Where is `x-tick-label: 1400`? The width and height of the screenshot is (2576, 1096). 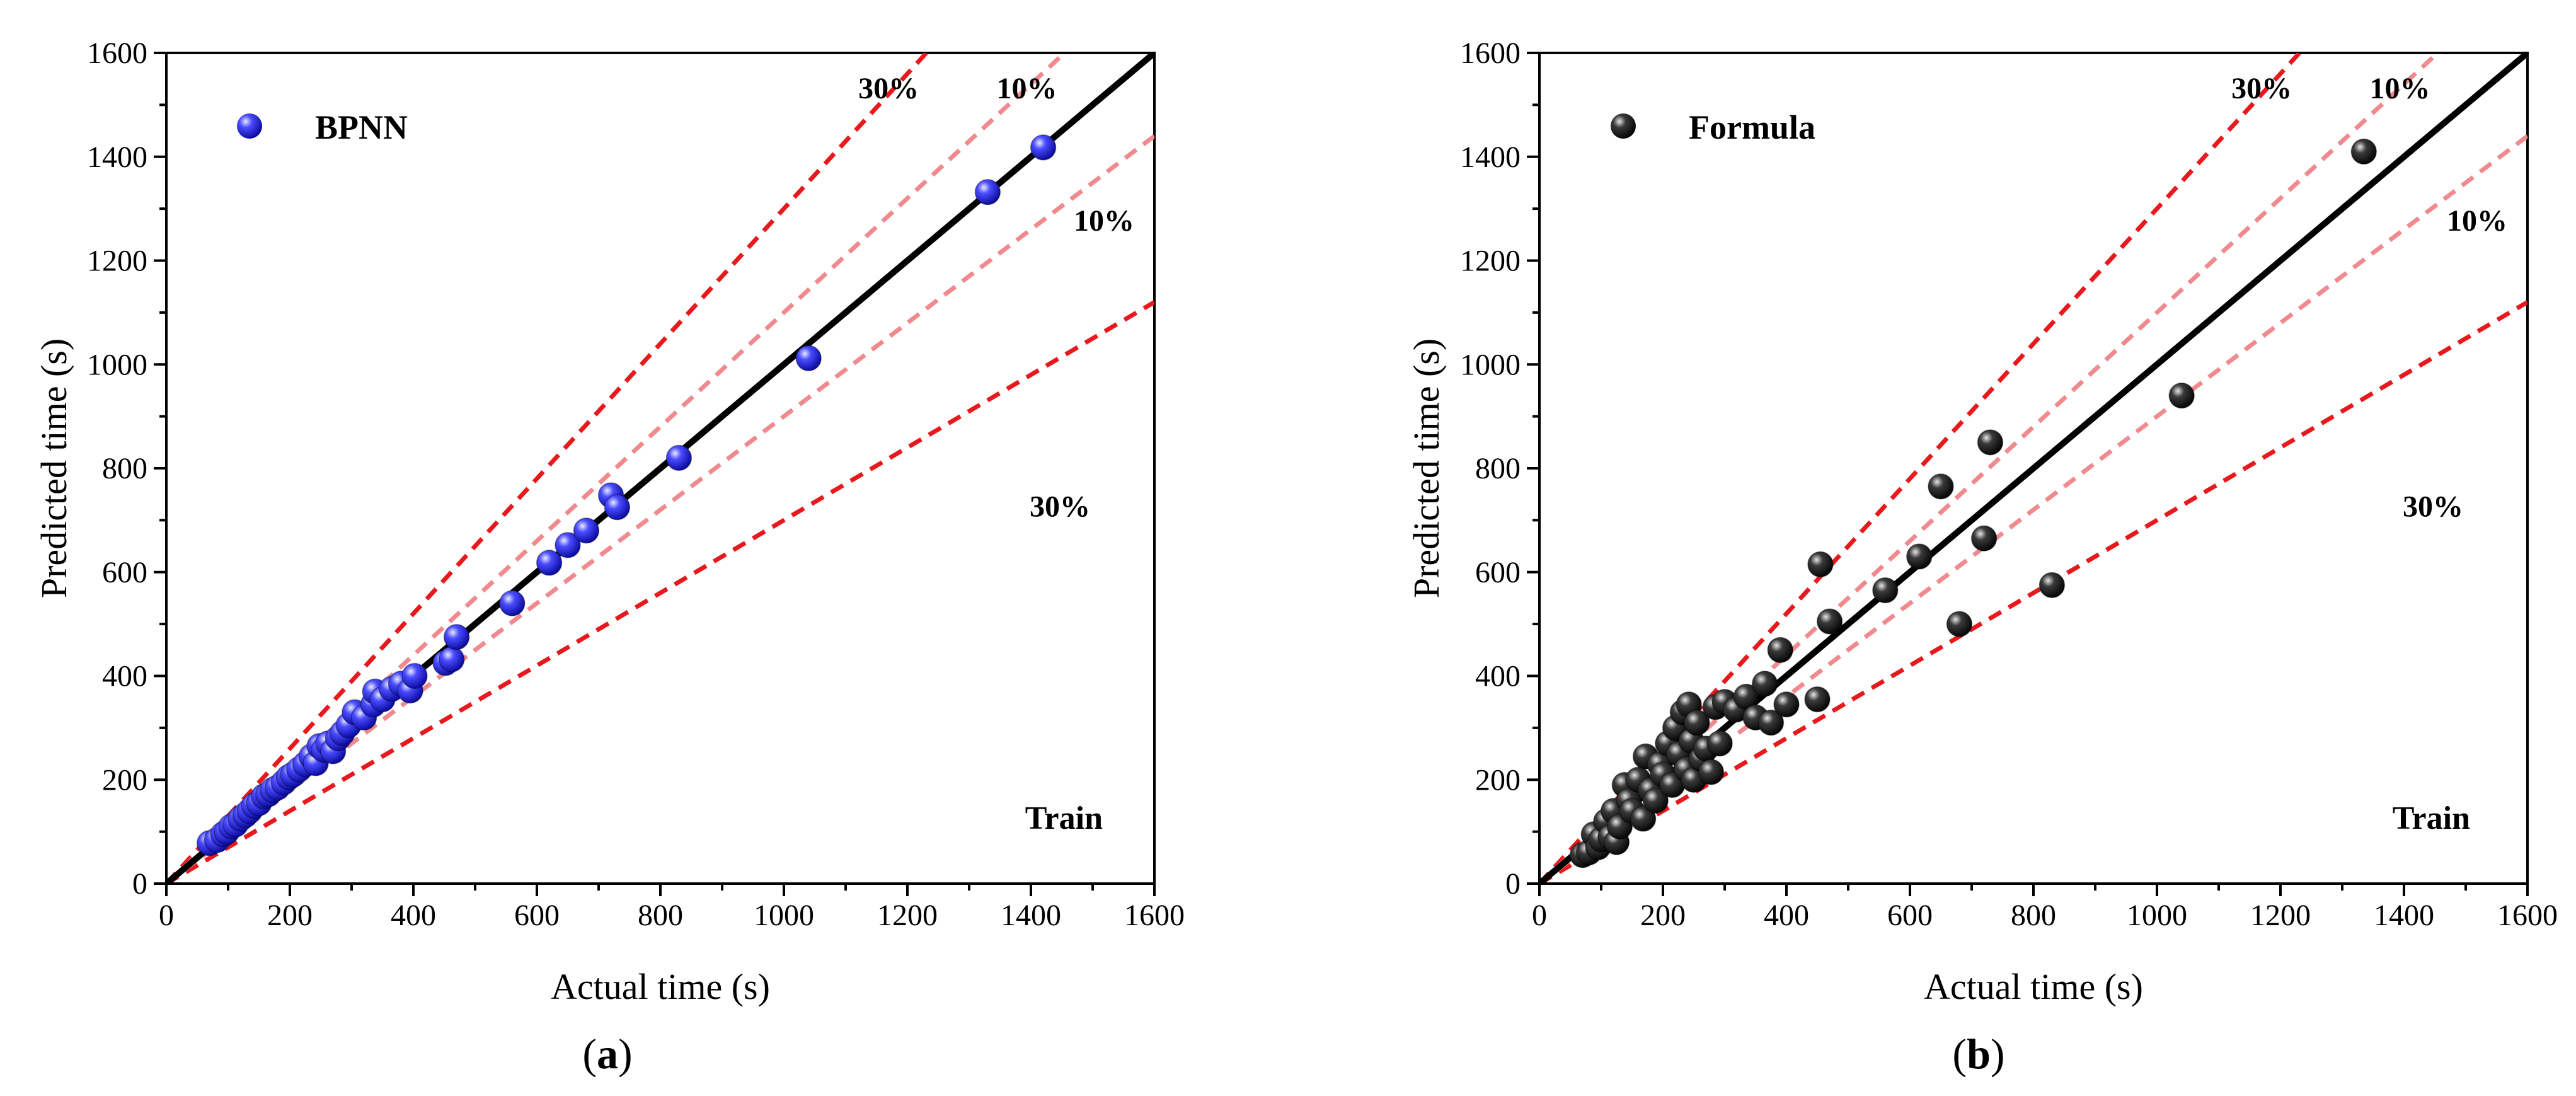 x-tick-label: 1400 is located at coordinates (2404, 916).